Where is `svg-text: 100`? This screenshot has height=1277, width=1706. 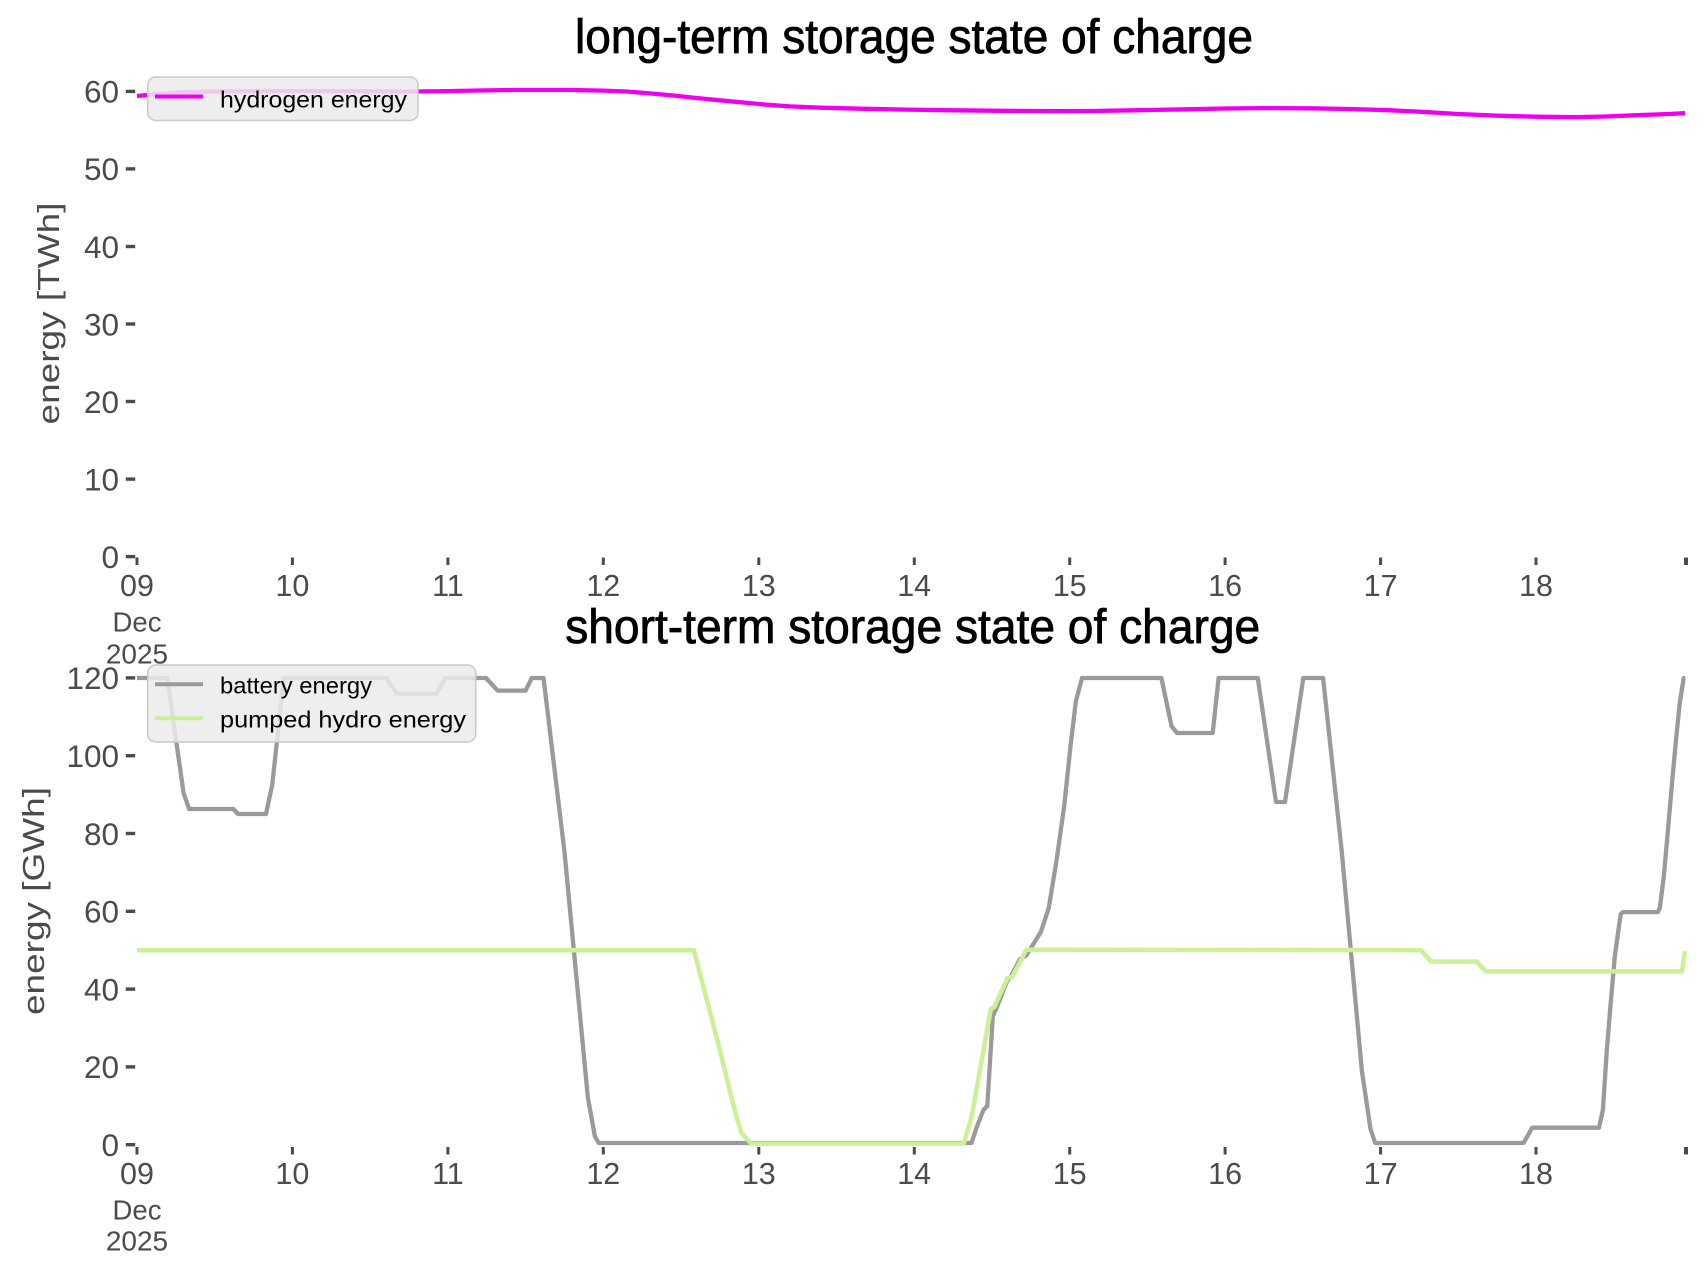 svg-text: 100 is located at coordinates (92, 756).